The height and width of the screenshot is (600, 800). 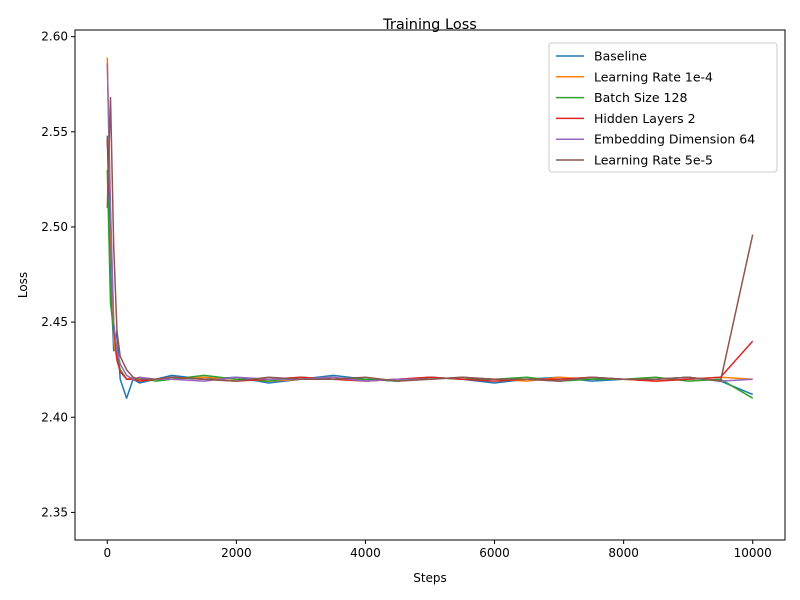 What do you see at coordinates (620, 56) in the screenshot?
I see `legend-label: Baseline` at bounding box center [620, 56].